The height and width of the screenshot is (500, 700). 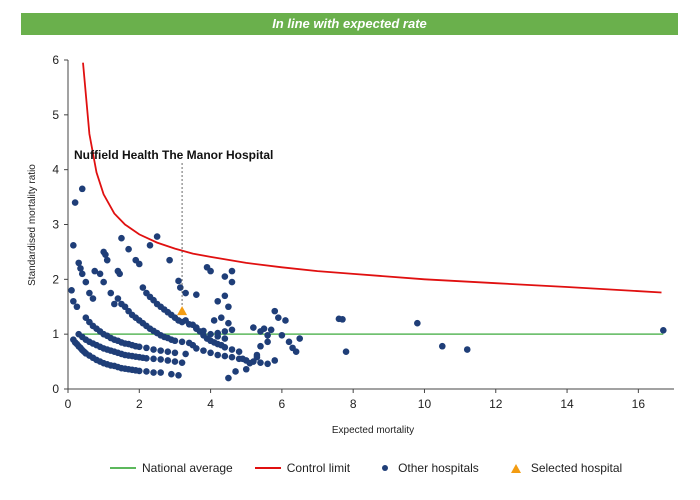 I want to click on y-tick-label: 0, so click(x=55, y=389).